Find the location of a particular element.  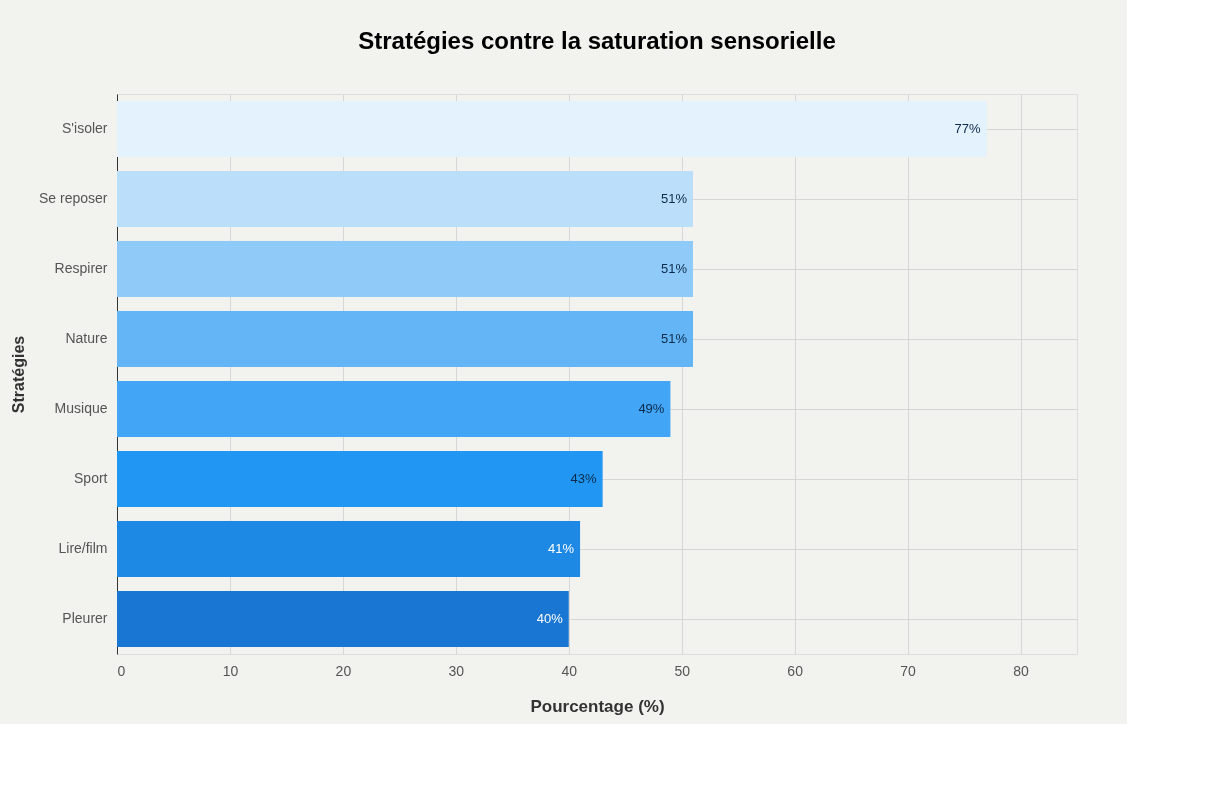

data-label: 43% is located at coordinates (584, 478).